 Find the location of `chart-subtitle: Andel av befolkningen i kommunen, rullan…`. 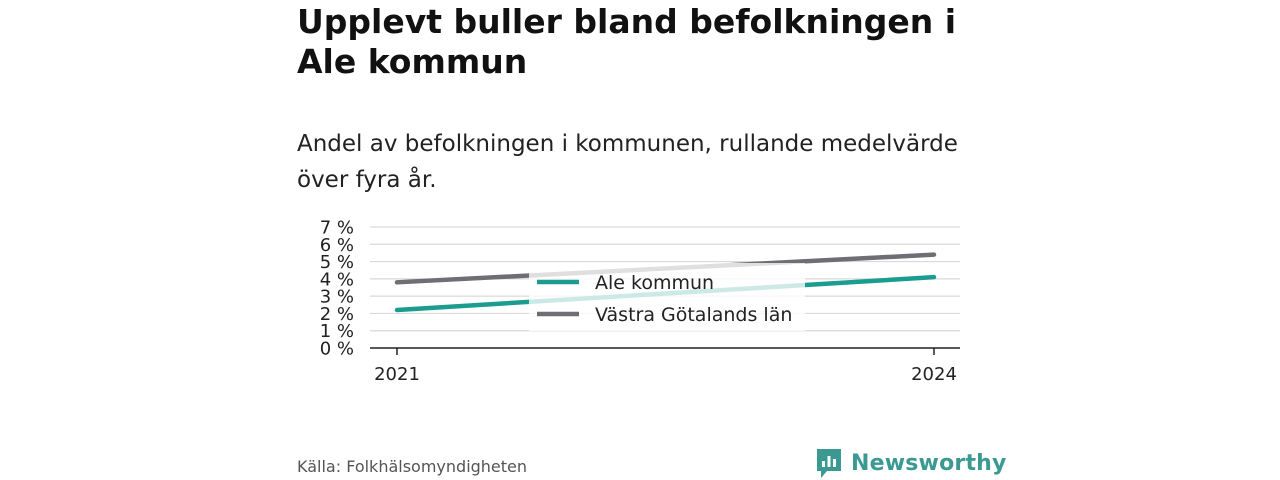

chart-subtitle: Andel av befolkningen i kommunen, rullan… is located at coordinates (627, 162).